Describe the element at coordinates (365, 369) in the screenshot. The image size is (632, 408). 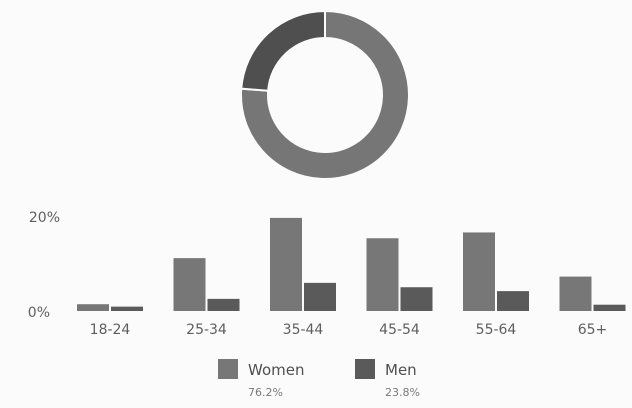
I see `legend-swatch-men` at that location.